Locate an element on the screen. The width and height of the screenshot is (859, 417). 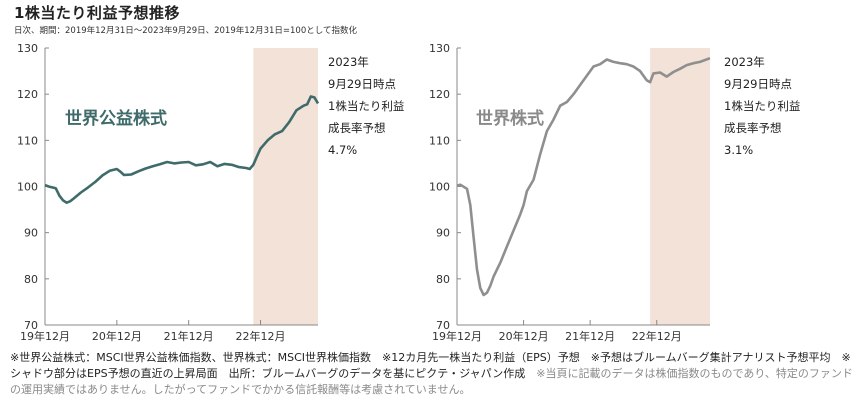
chart0-series-line is located at coordinates (182, 149).